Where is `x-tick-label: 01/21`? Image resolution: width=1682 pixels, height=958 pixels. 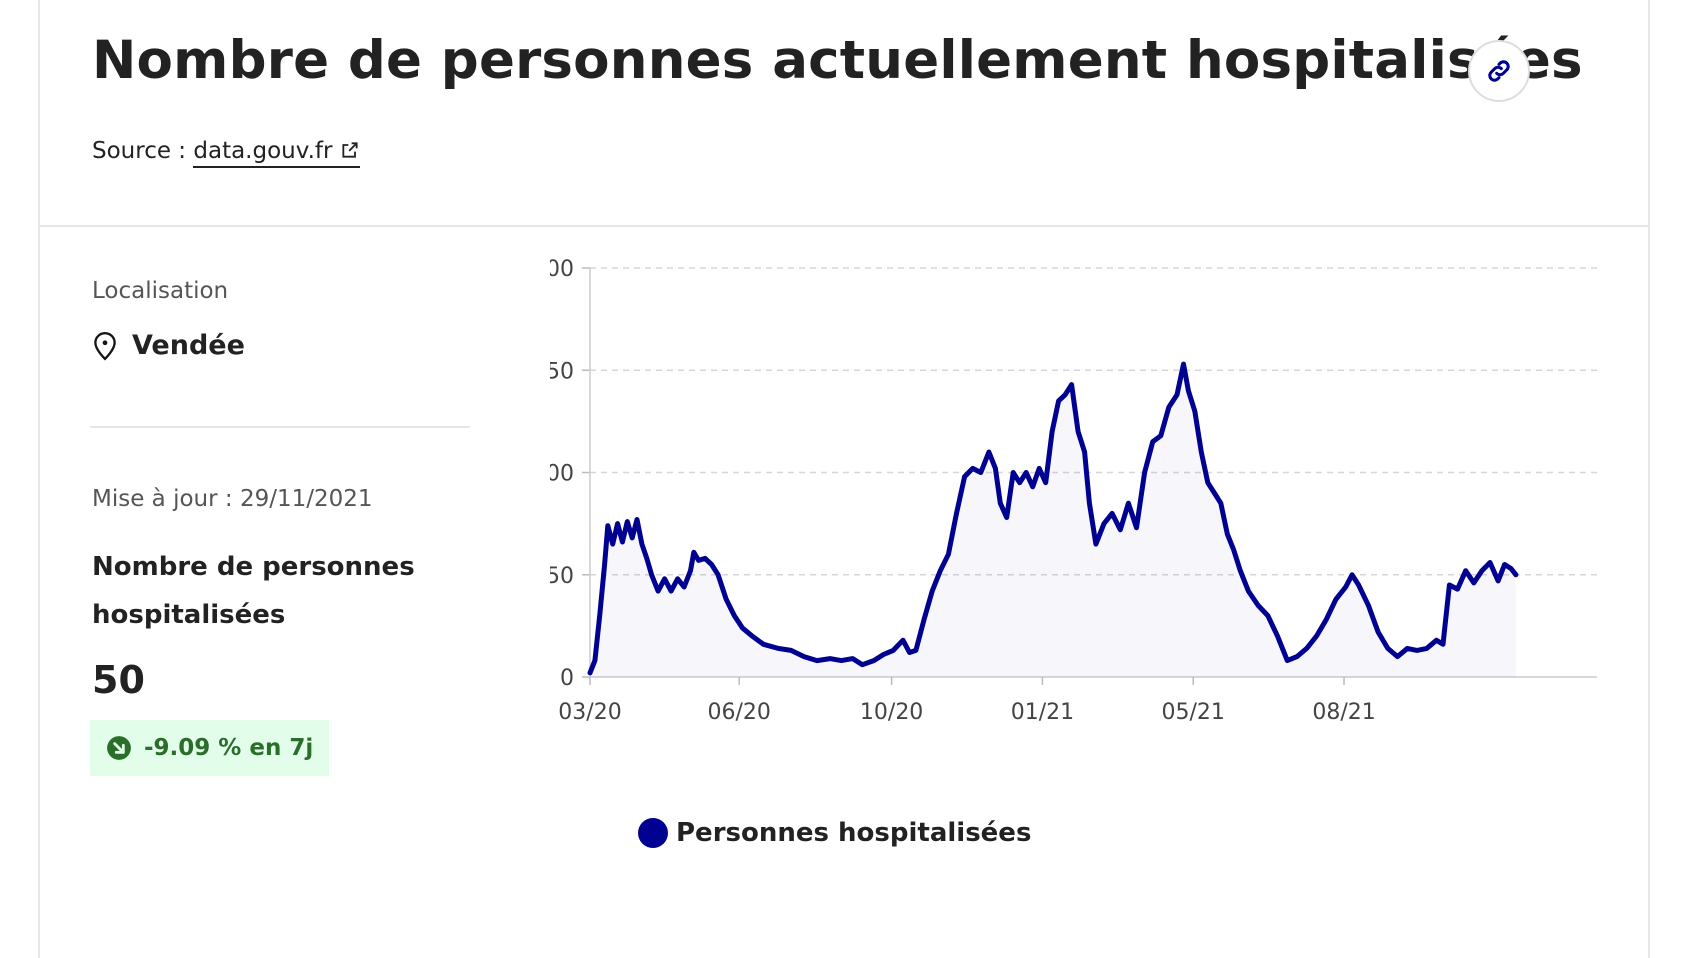 x-tick-label: 01/21 is located at coordinates (1042, 712).